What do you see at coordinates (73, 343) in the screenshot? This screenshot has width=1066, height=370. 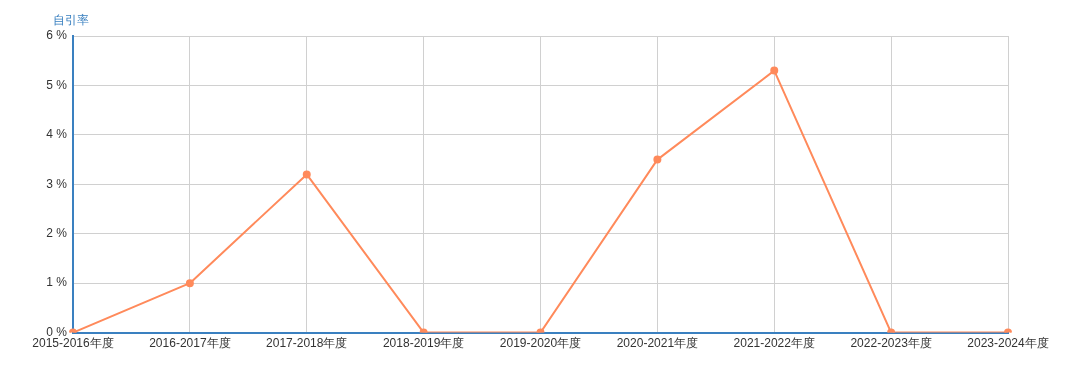 I see `x-tick-label: 2015-2016年度` at bounding box center [73, 343].